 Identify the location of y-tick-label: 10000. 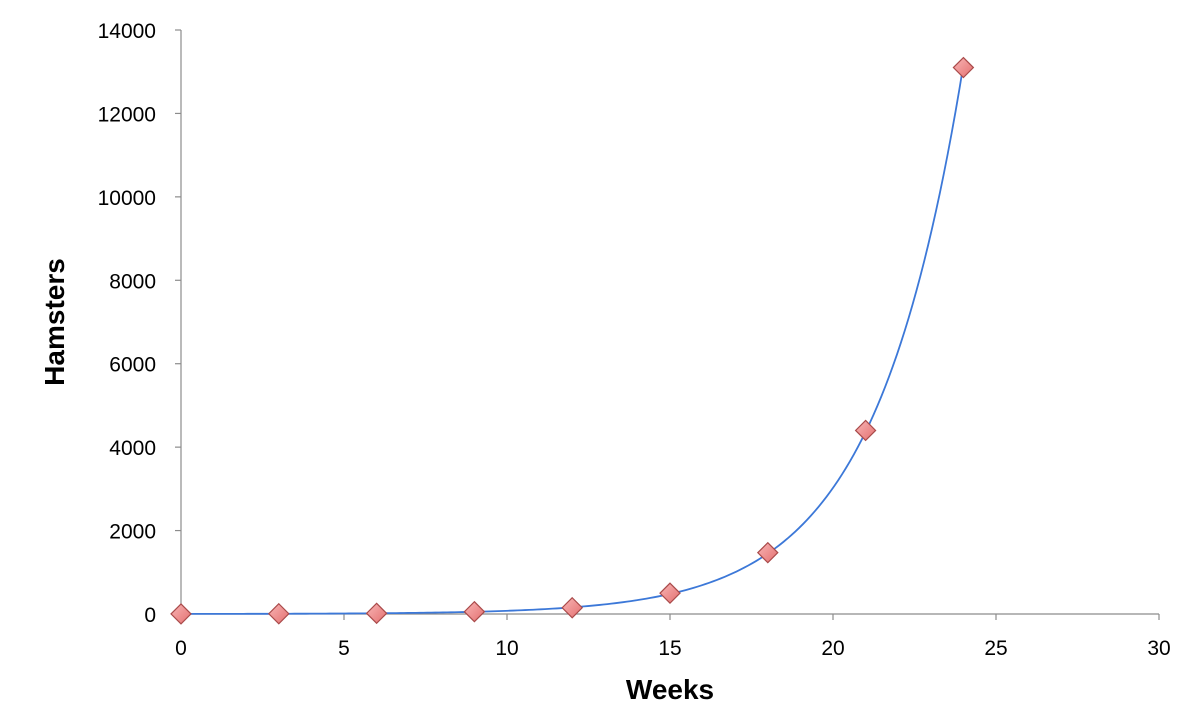
(127, 198).